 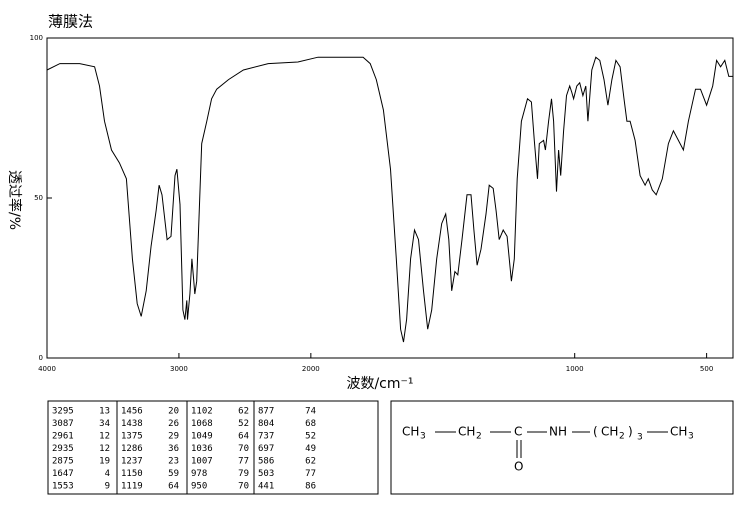 What do you see at coordinates (202, 412) in the screenshot?
I see `peak-wavenumber: 1102` at bounding box center [202, 412].